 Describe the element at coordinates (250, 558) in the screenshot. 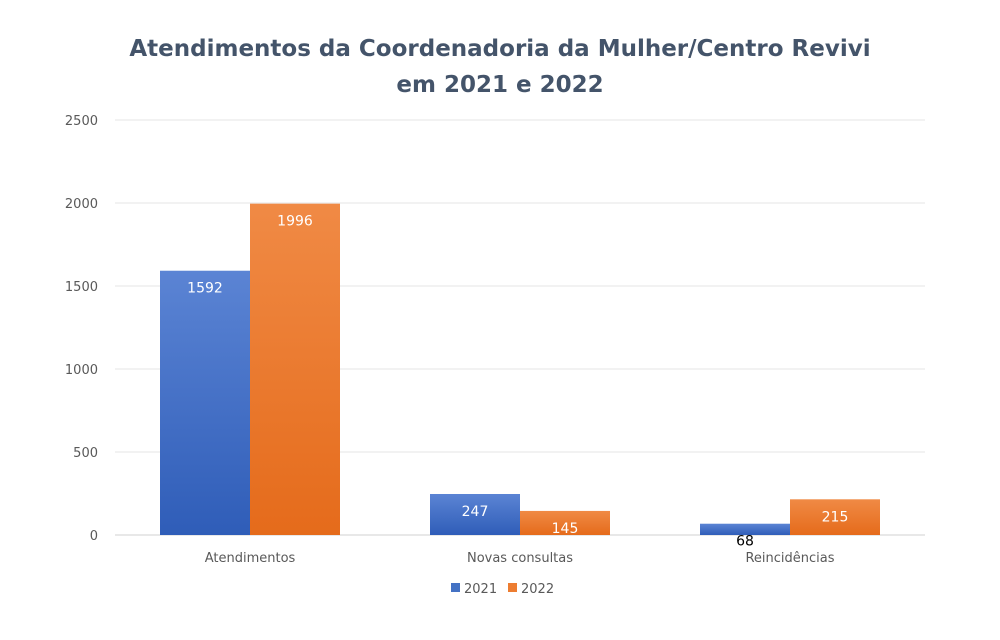

I see `x-tick-label: Atendimentos` at that location.